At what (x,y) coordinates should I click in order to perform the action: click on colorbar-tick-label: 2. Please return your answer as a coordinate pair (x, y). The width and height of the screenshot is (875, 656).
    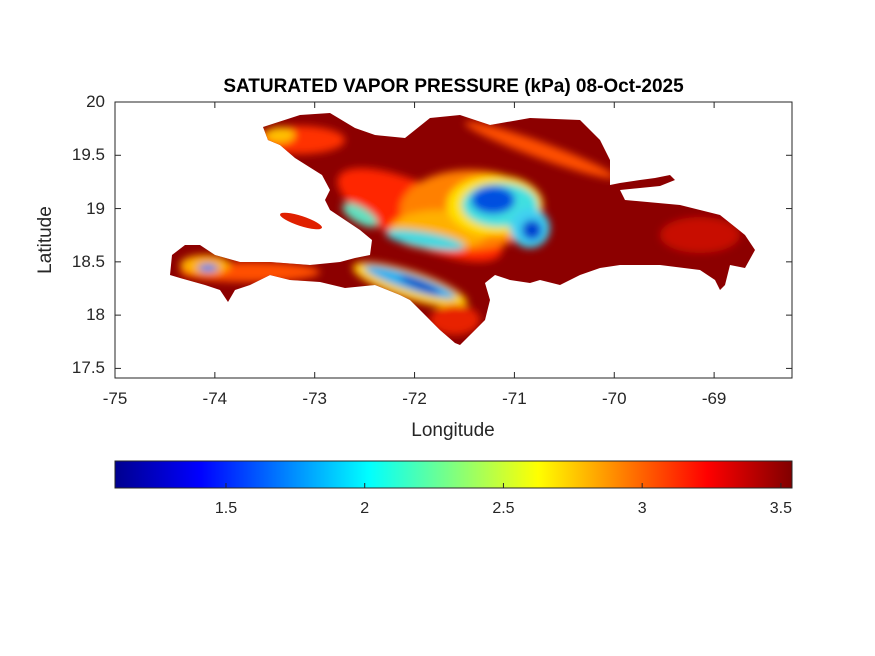
    Looking at the image, I should click on (365, 508).